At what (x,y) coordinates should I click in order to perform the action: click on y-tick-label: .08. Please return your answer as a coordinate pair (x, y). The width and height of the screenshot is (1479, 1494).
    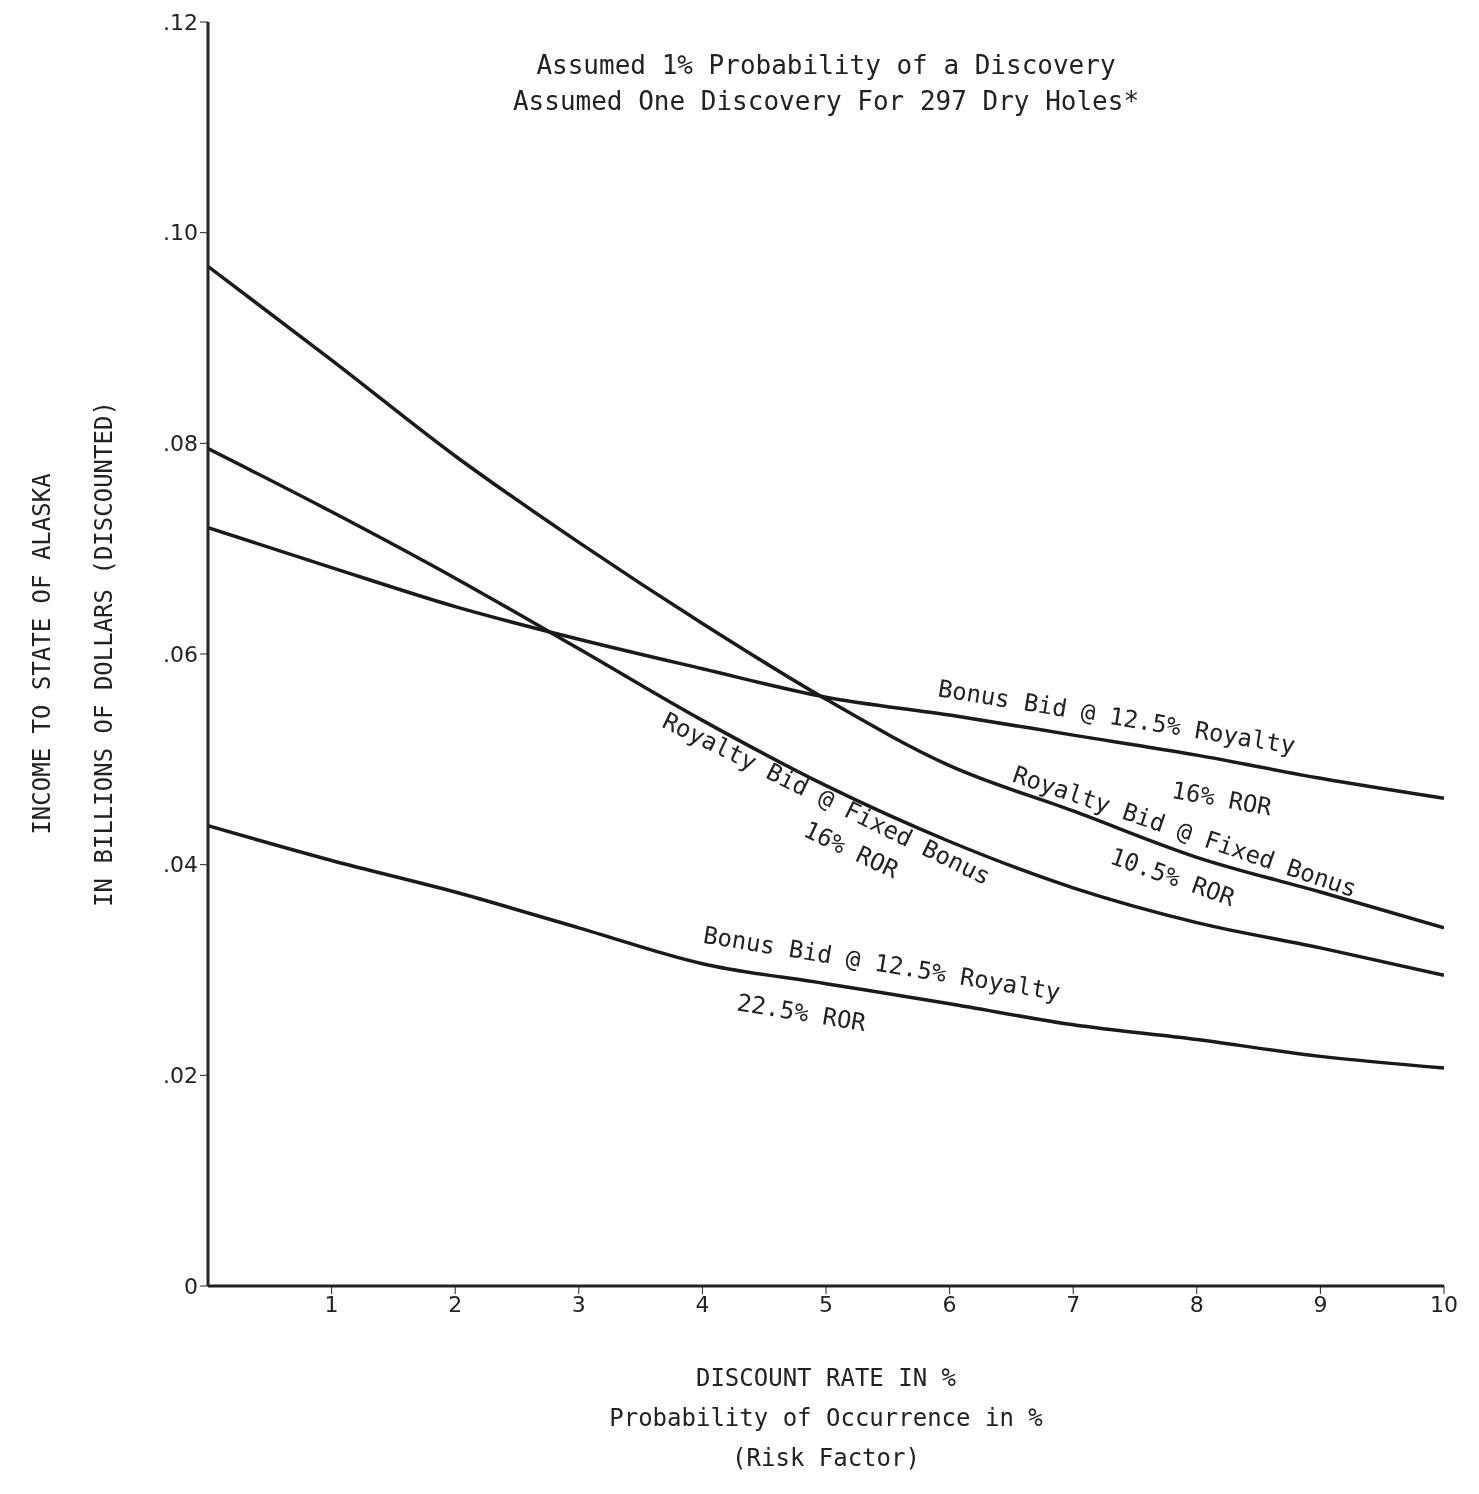
    Looking at the image, I should click on (180, 444).